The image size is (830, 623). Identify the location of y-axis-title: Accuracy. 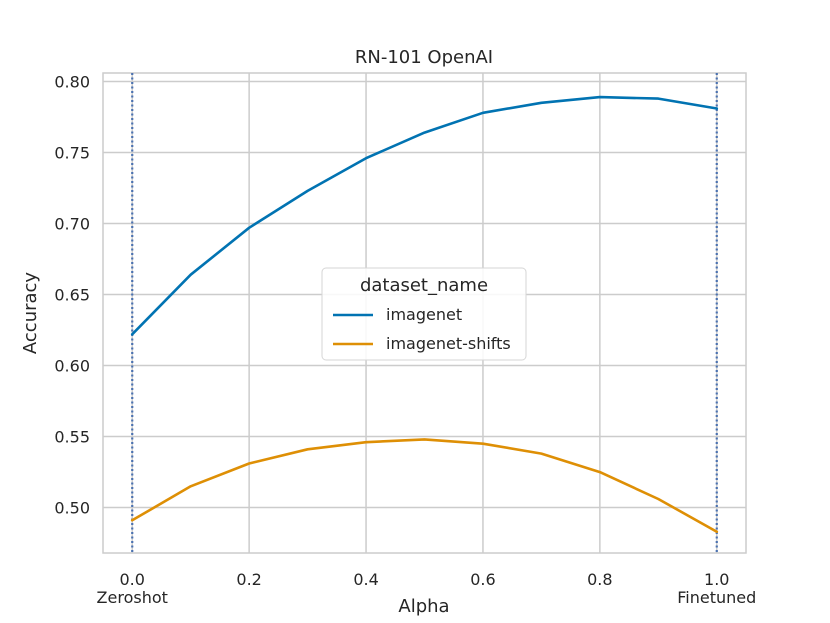
(30, 313).